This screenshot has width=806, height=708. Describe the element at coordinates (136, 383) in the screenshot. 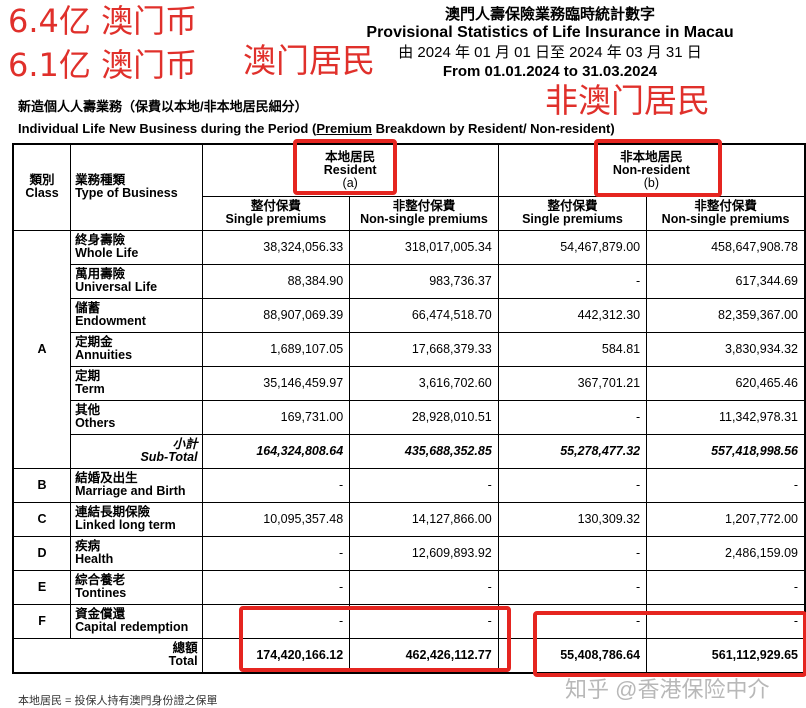

I see `type-cell: 定期 Term` at that location.